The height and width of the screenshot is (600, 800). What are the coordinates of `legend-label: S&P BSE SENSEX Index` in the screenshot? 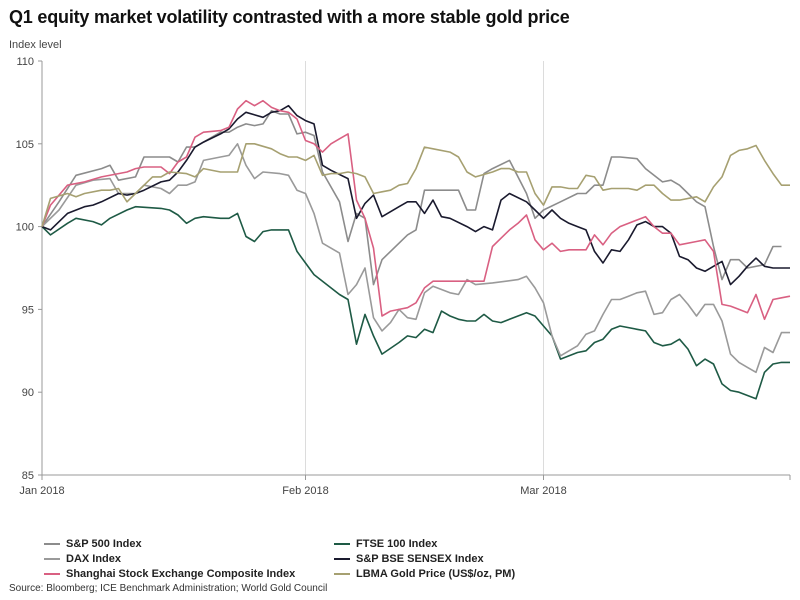 It's located at (420, 559).